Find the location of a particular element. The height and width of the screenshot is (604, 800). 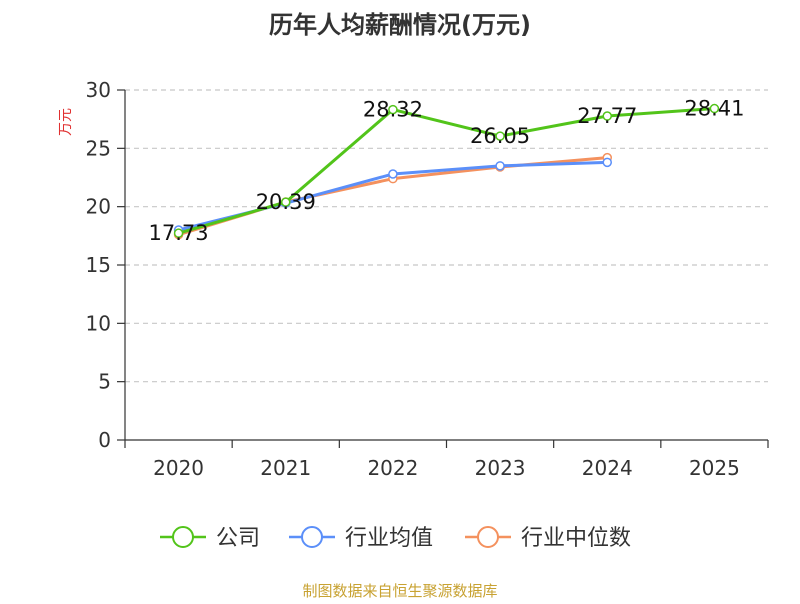

legend-label: 行业均值 is located at coordinates (389, 538).